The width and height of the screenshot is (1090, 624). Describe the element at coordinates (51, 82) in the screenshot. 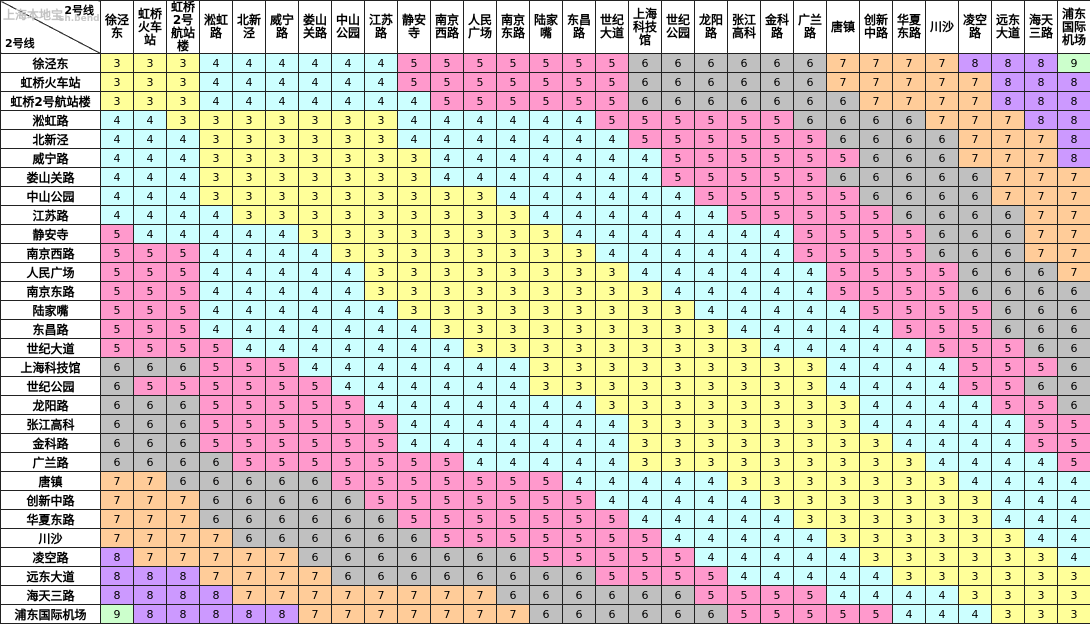

I see `row-header-station: 虹桥火车站` at that location.